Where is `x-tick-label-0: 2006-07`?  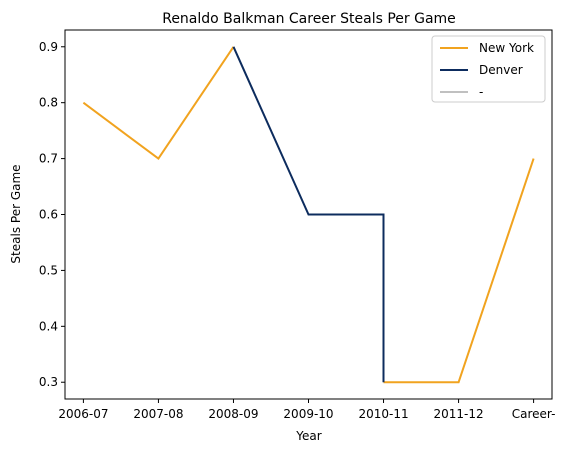
x-tick-label-0: 2006-07 is located at coordinates (83, 414).